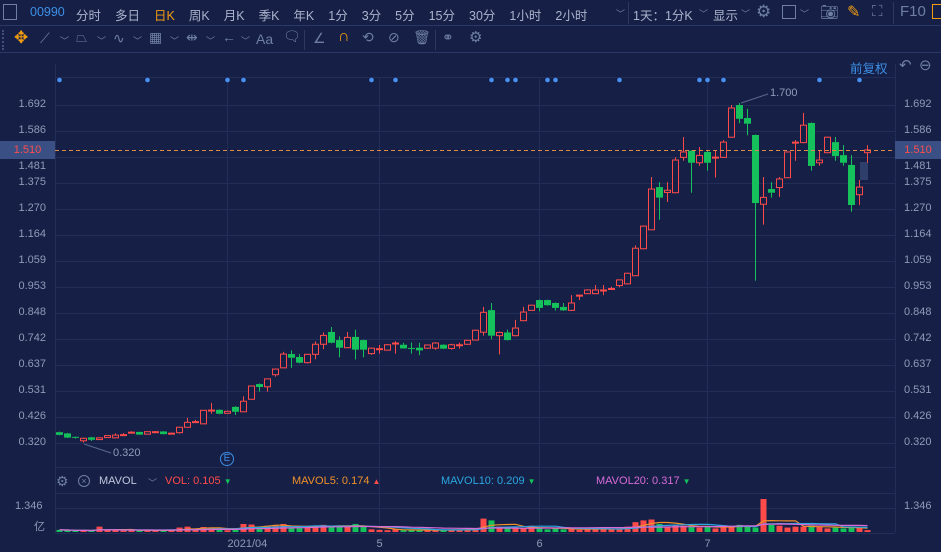  Describe the element at coordinates (394, 37) in the screenshot. I see `hide-drawings-icon: ⊘` at that location.